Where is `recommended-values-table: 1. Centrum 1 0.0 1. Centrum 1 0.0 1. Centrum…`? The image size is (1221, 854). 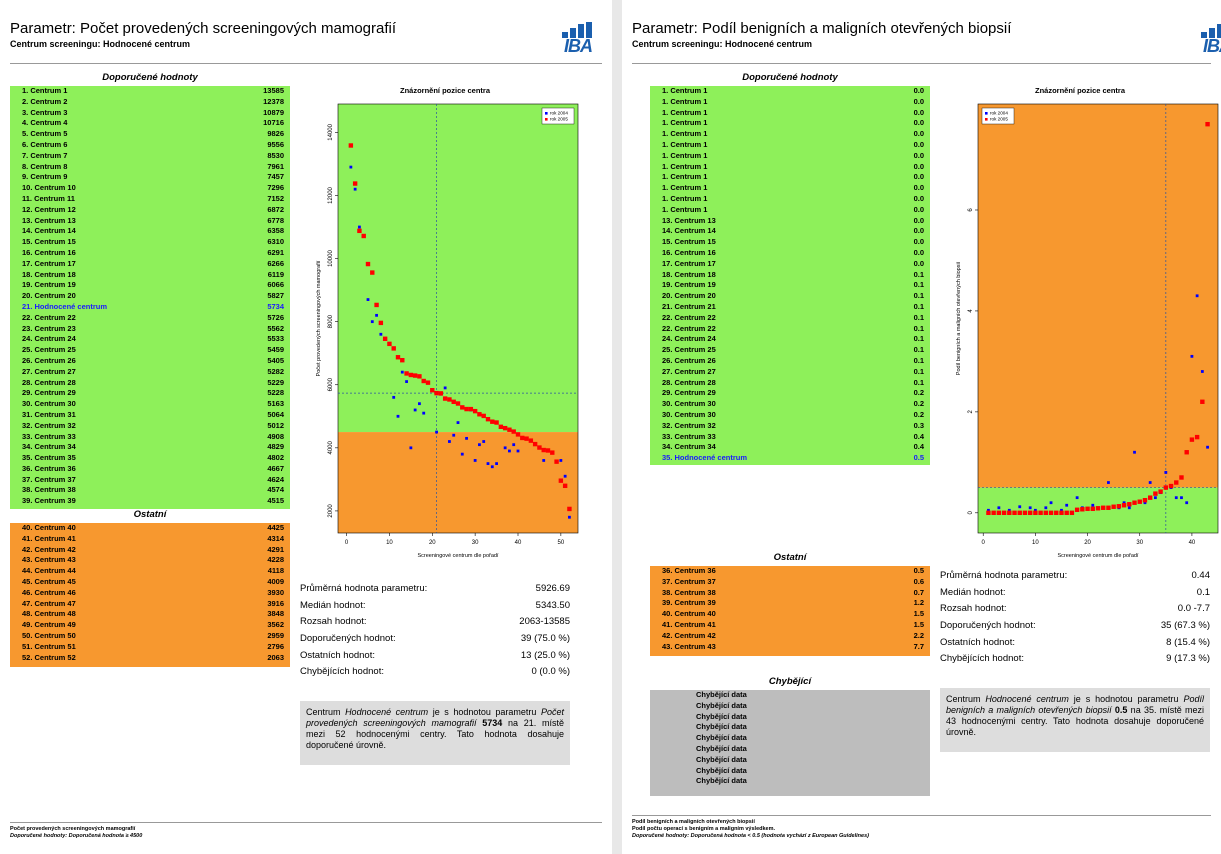
recommended-values-table: 1. Centrum 1 0.0 1. Centrum 1 0.0 1. Centrum… is located at coordinates (790, 275).